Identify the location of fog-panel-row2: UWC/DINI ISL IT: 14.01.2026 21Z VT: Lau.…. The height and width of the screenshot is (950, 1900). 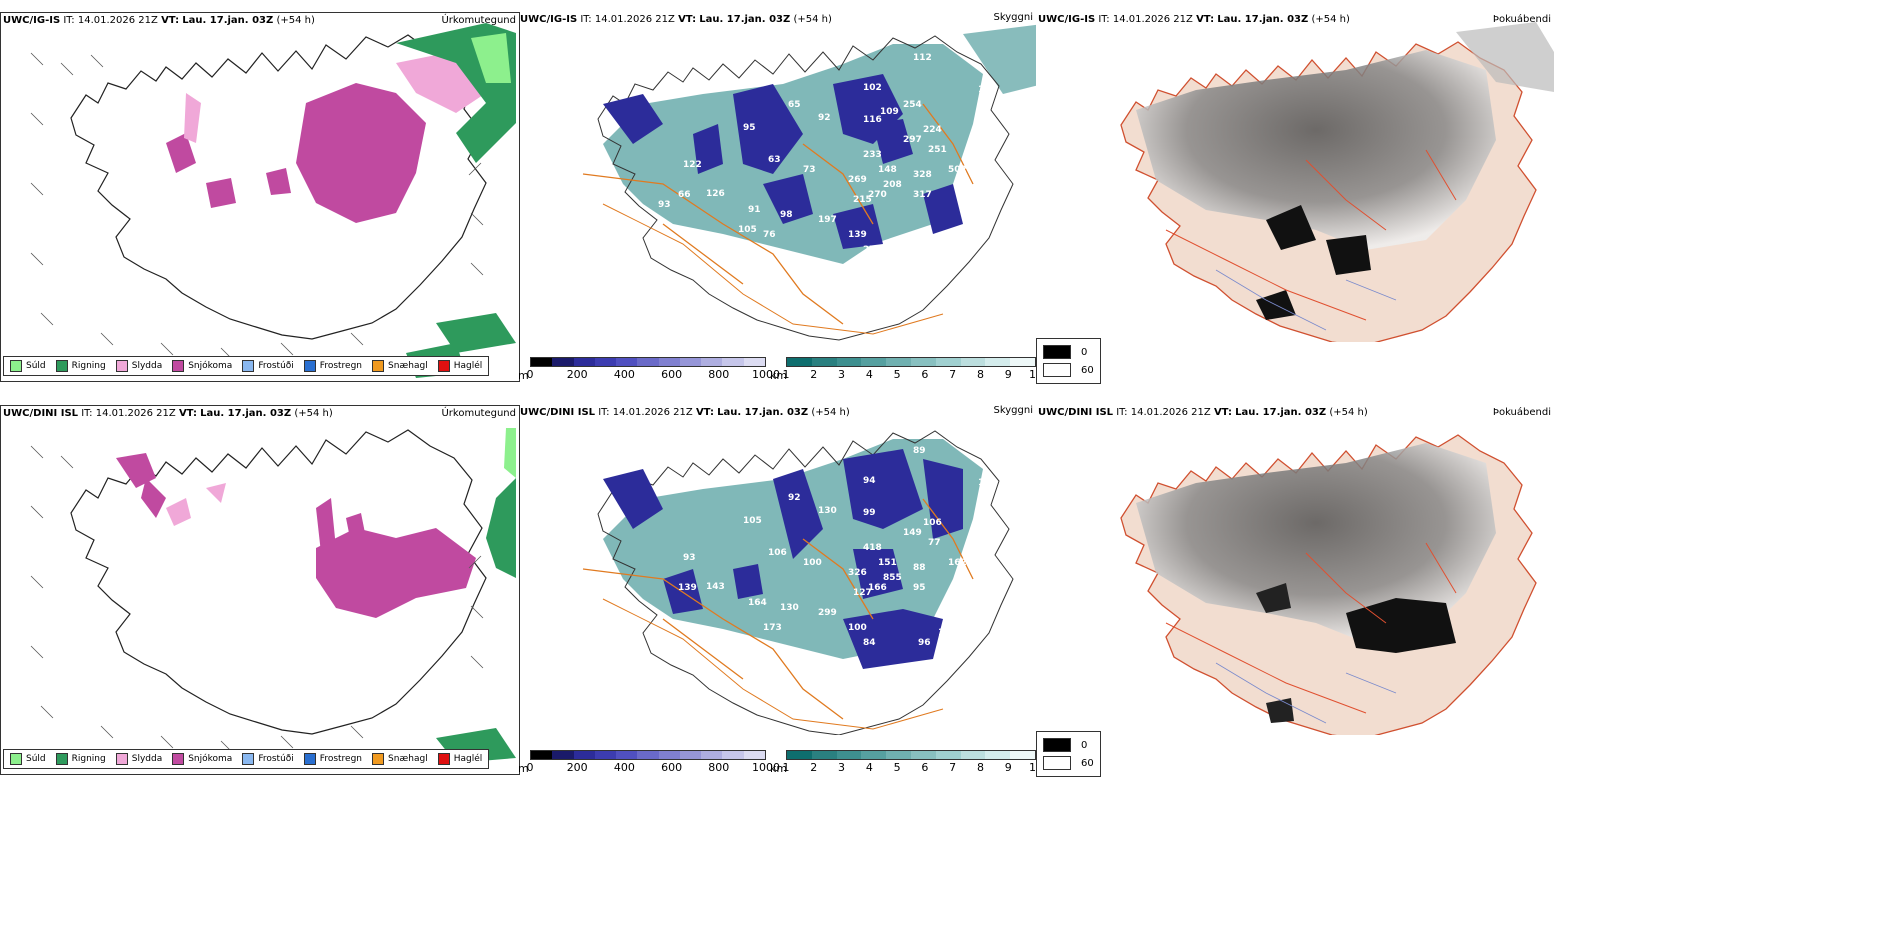
(1295, 591).